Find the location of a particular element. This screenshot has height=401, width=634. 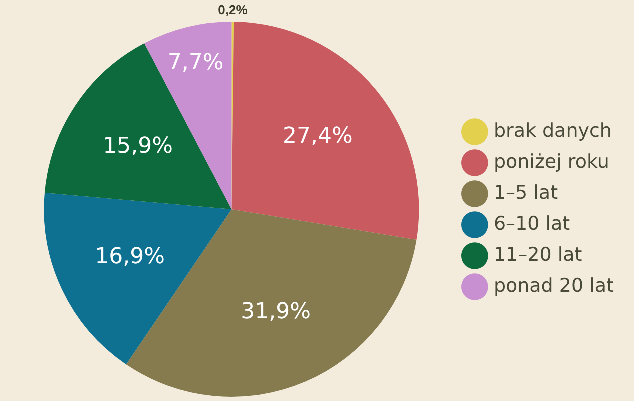

legend-label: brak danych is located at coordinates (553, 131).